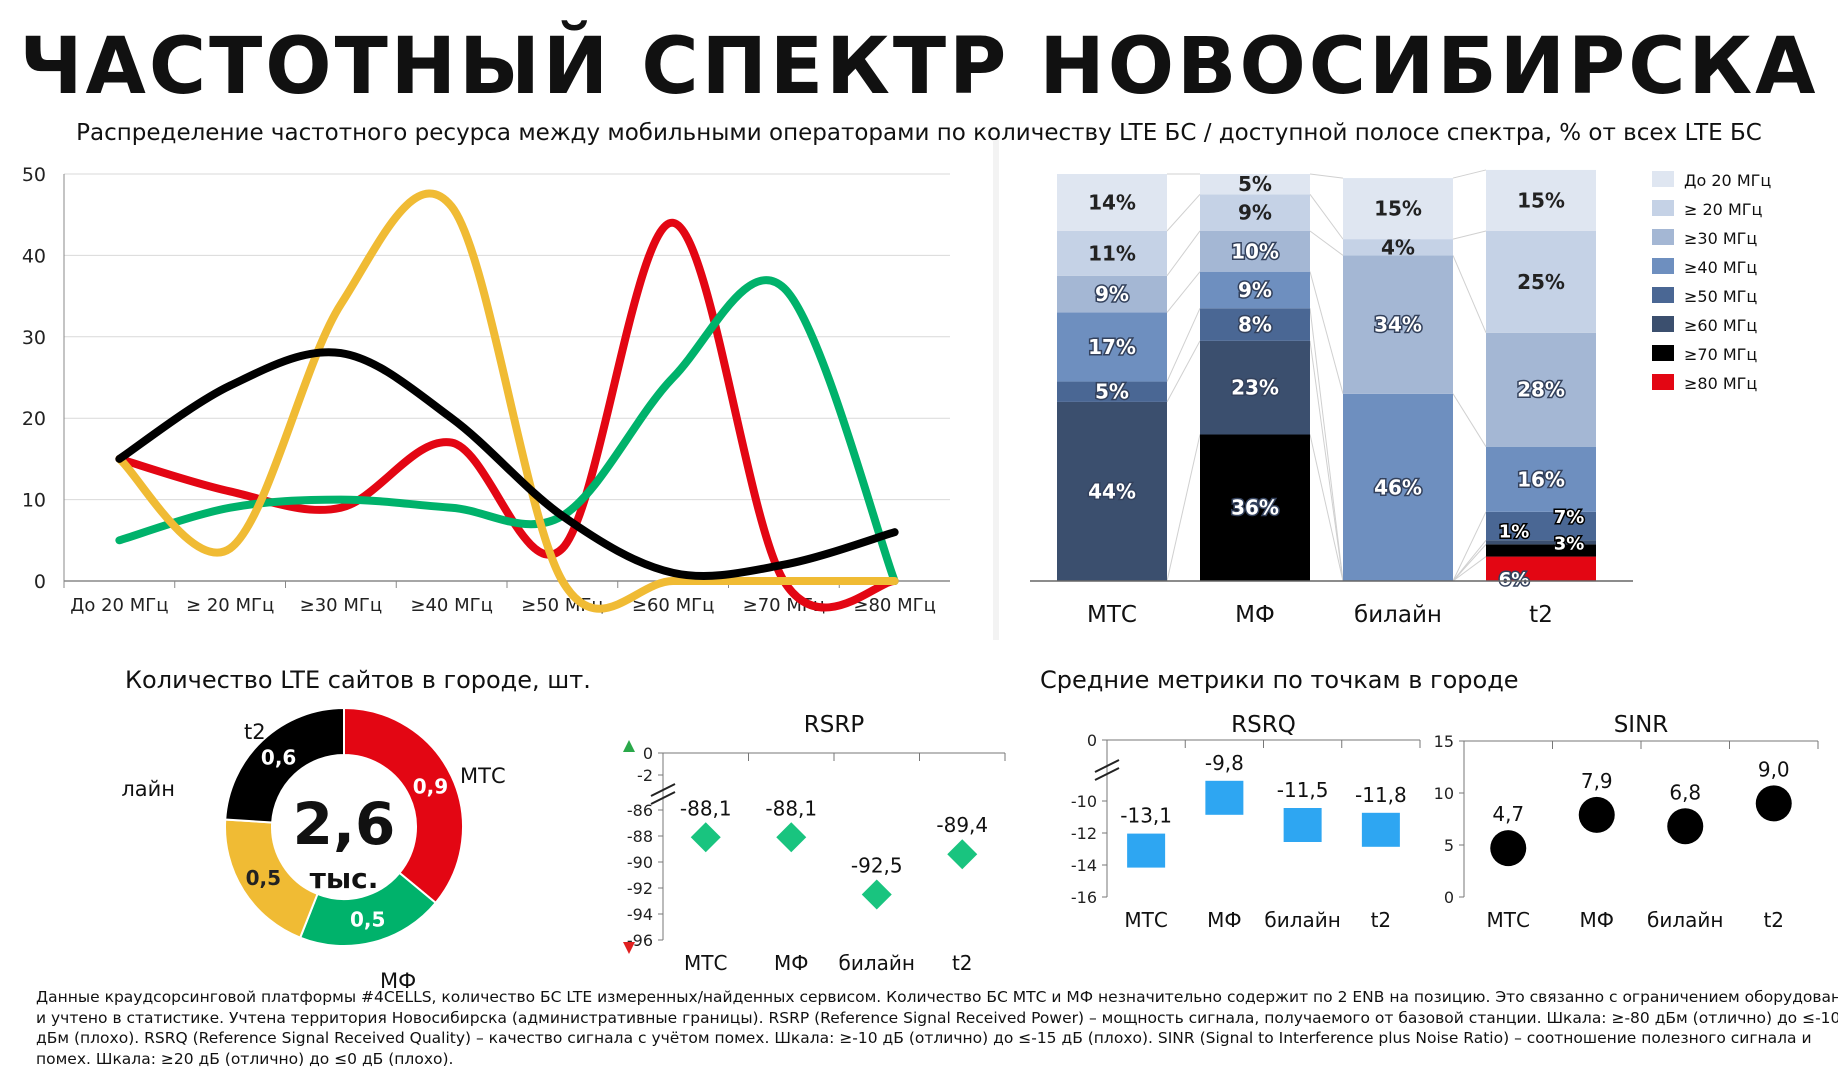  I want to click on bar-data-label: 5%, so click(1255, 184).